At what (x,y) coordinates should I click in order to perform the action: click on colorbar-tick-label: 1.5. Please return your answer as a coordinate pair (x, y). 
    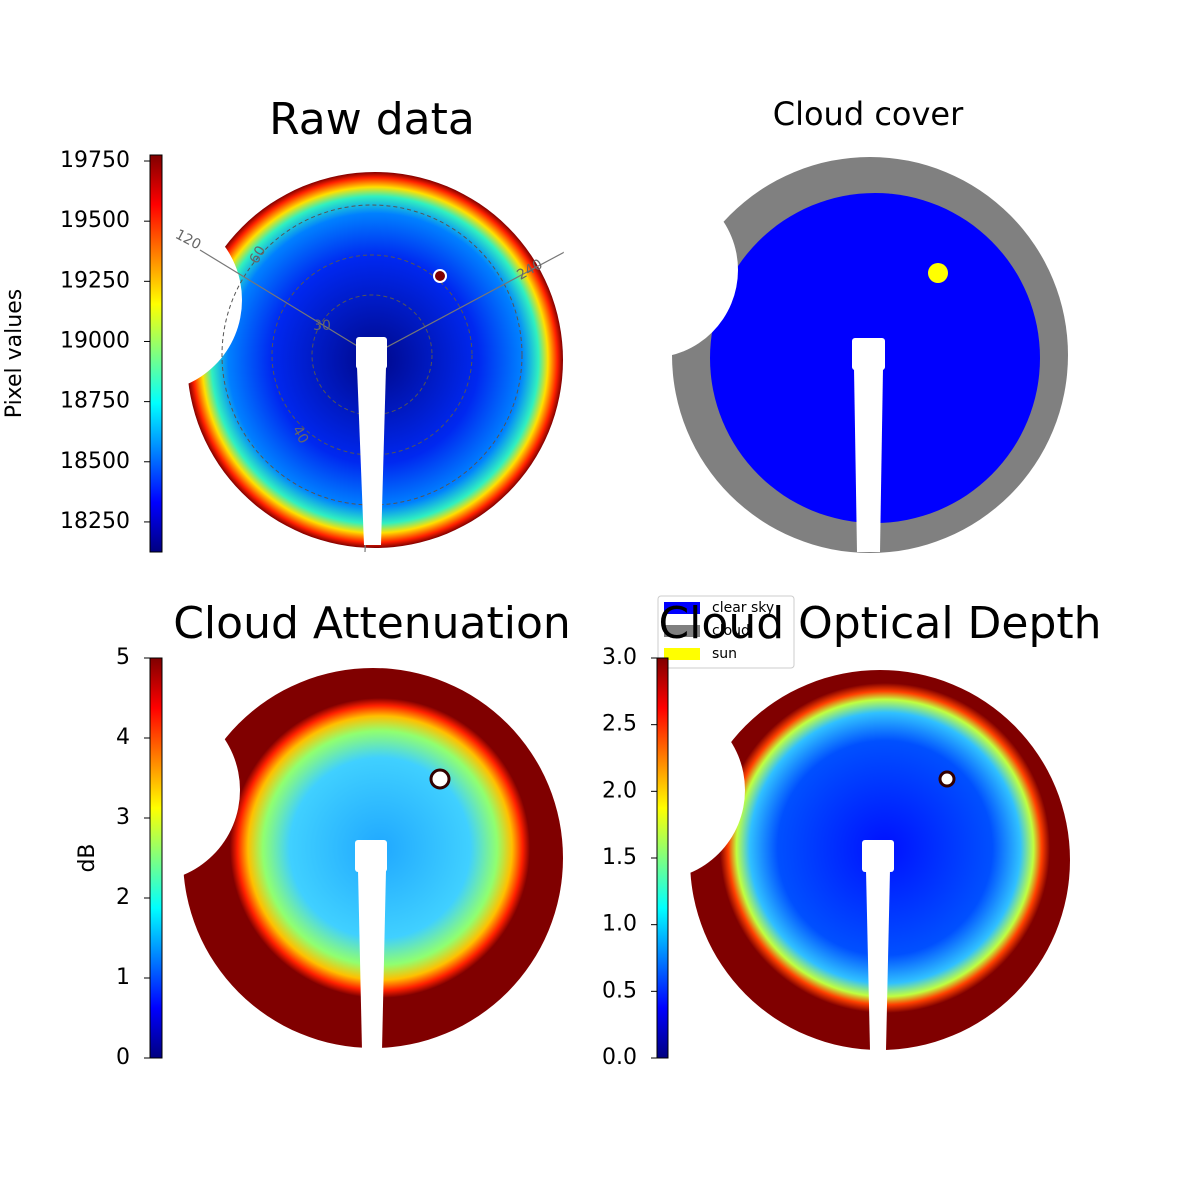
    Looking at the image, I should click on (619, 857).